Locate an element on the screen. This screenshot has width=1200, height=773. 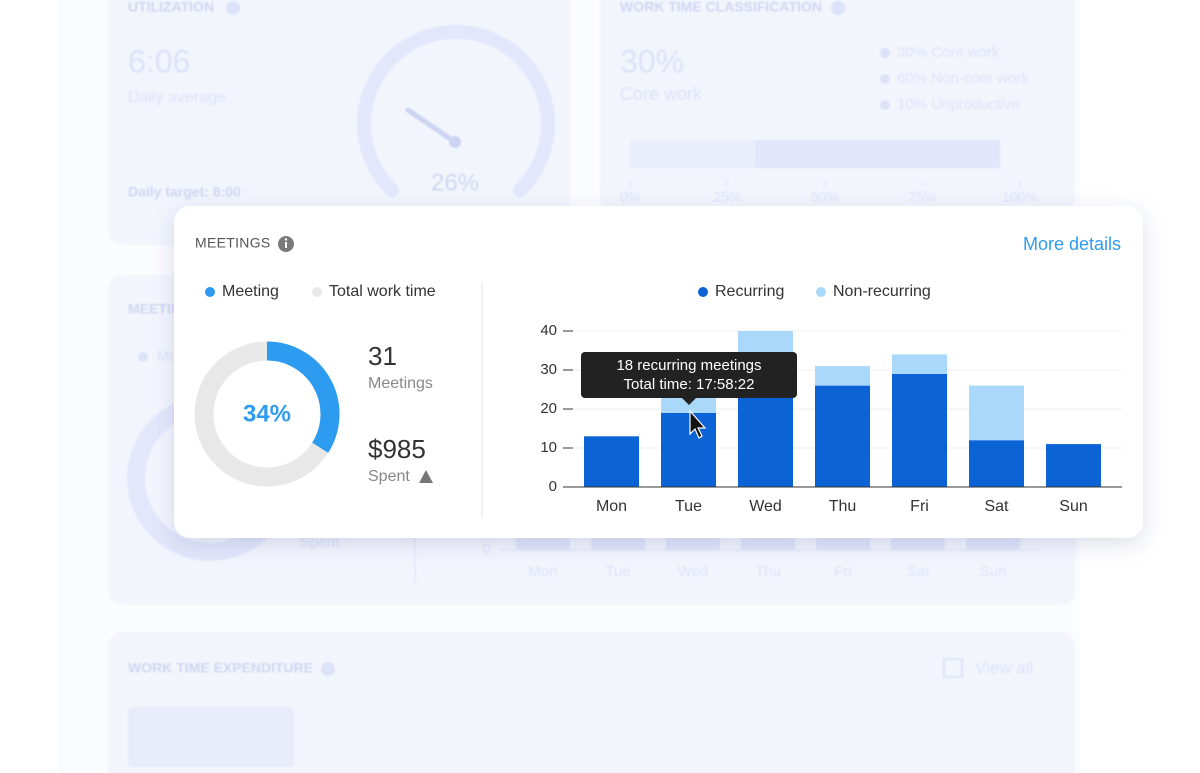
stat-target: Daily target: 8:00 is located at coordinates (184, 192).